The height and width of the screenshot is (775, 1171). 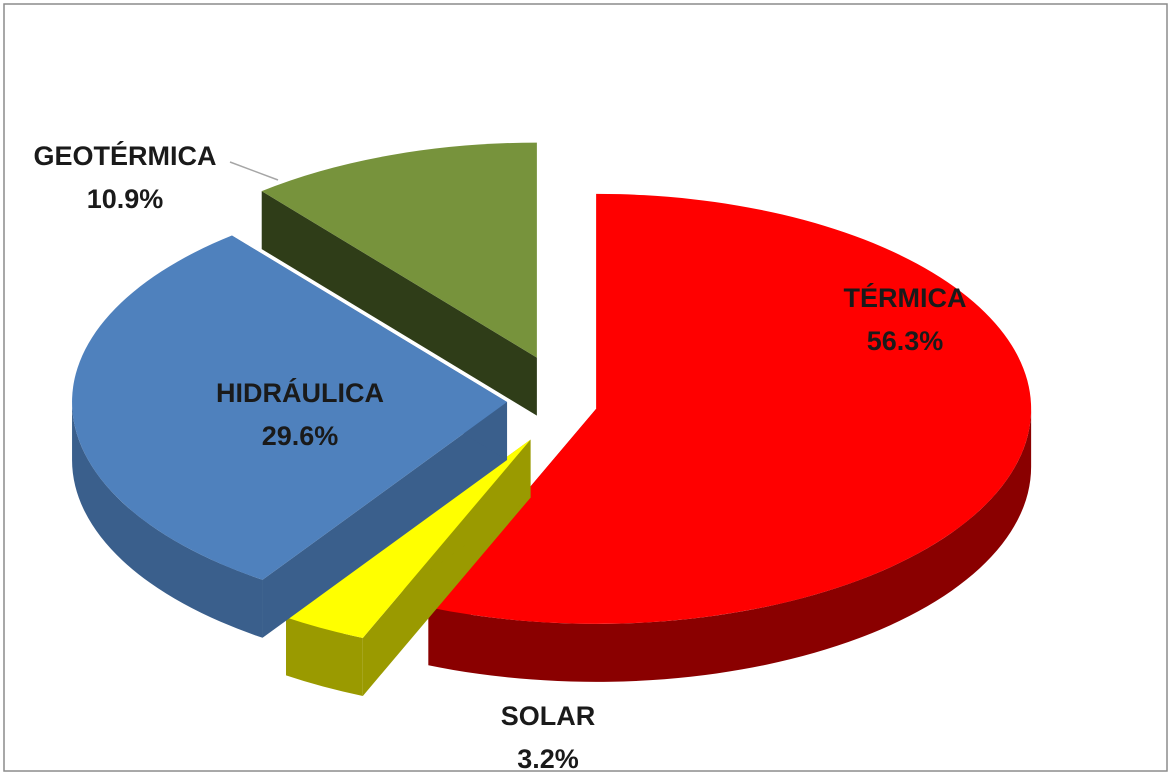 What do you see at coordinates (254, 171) in the screenshot?
I see `leader-line` at bounding box center [254, 171].